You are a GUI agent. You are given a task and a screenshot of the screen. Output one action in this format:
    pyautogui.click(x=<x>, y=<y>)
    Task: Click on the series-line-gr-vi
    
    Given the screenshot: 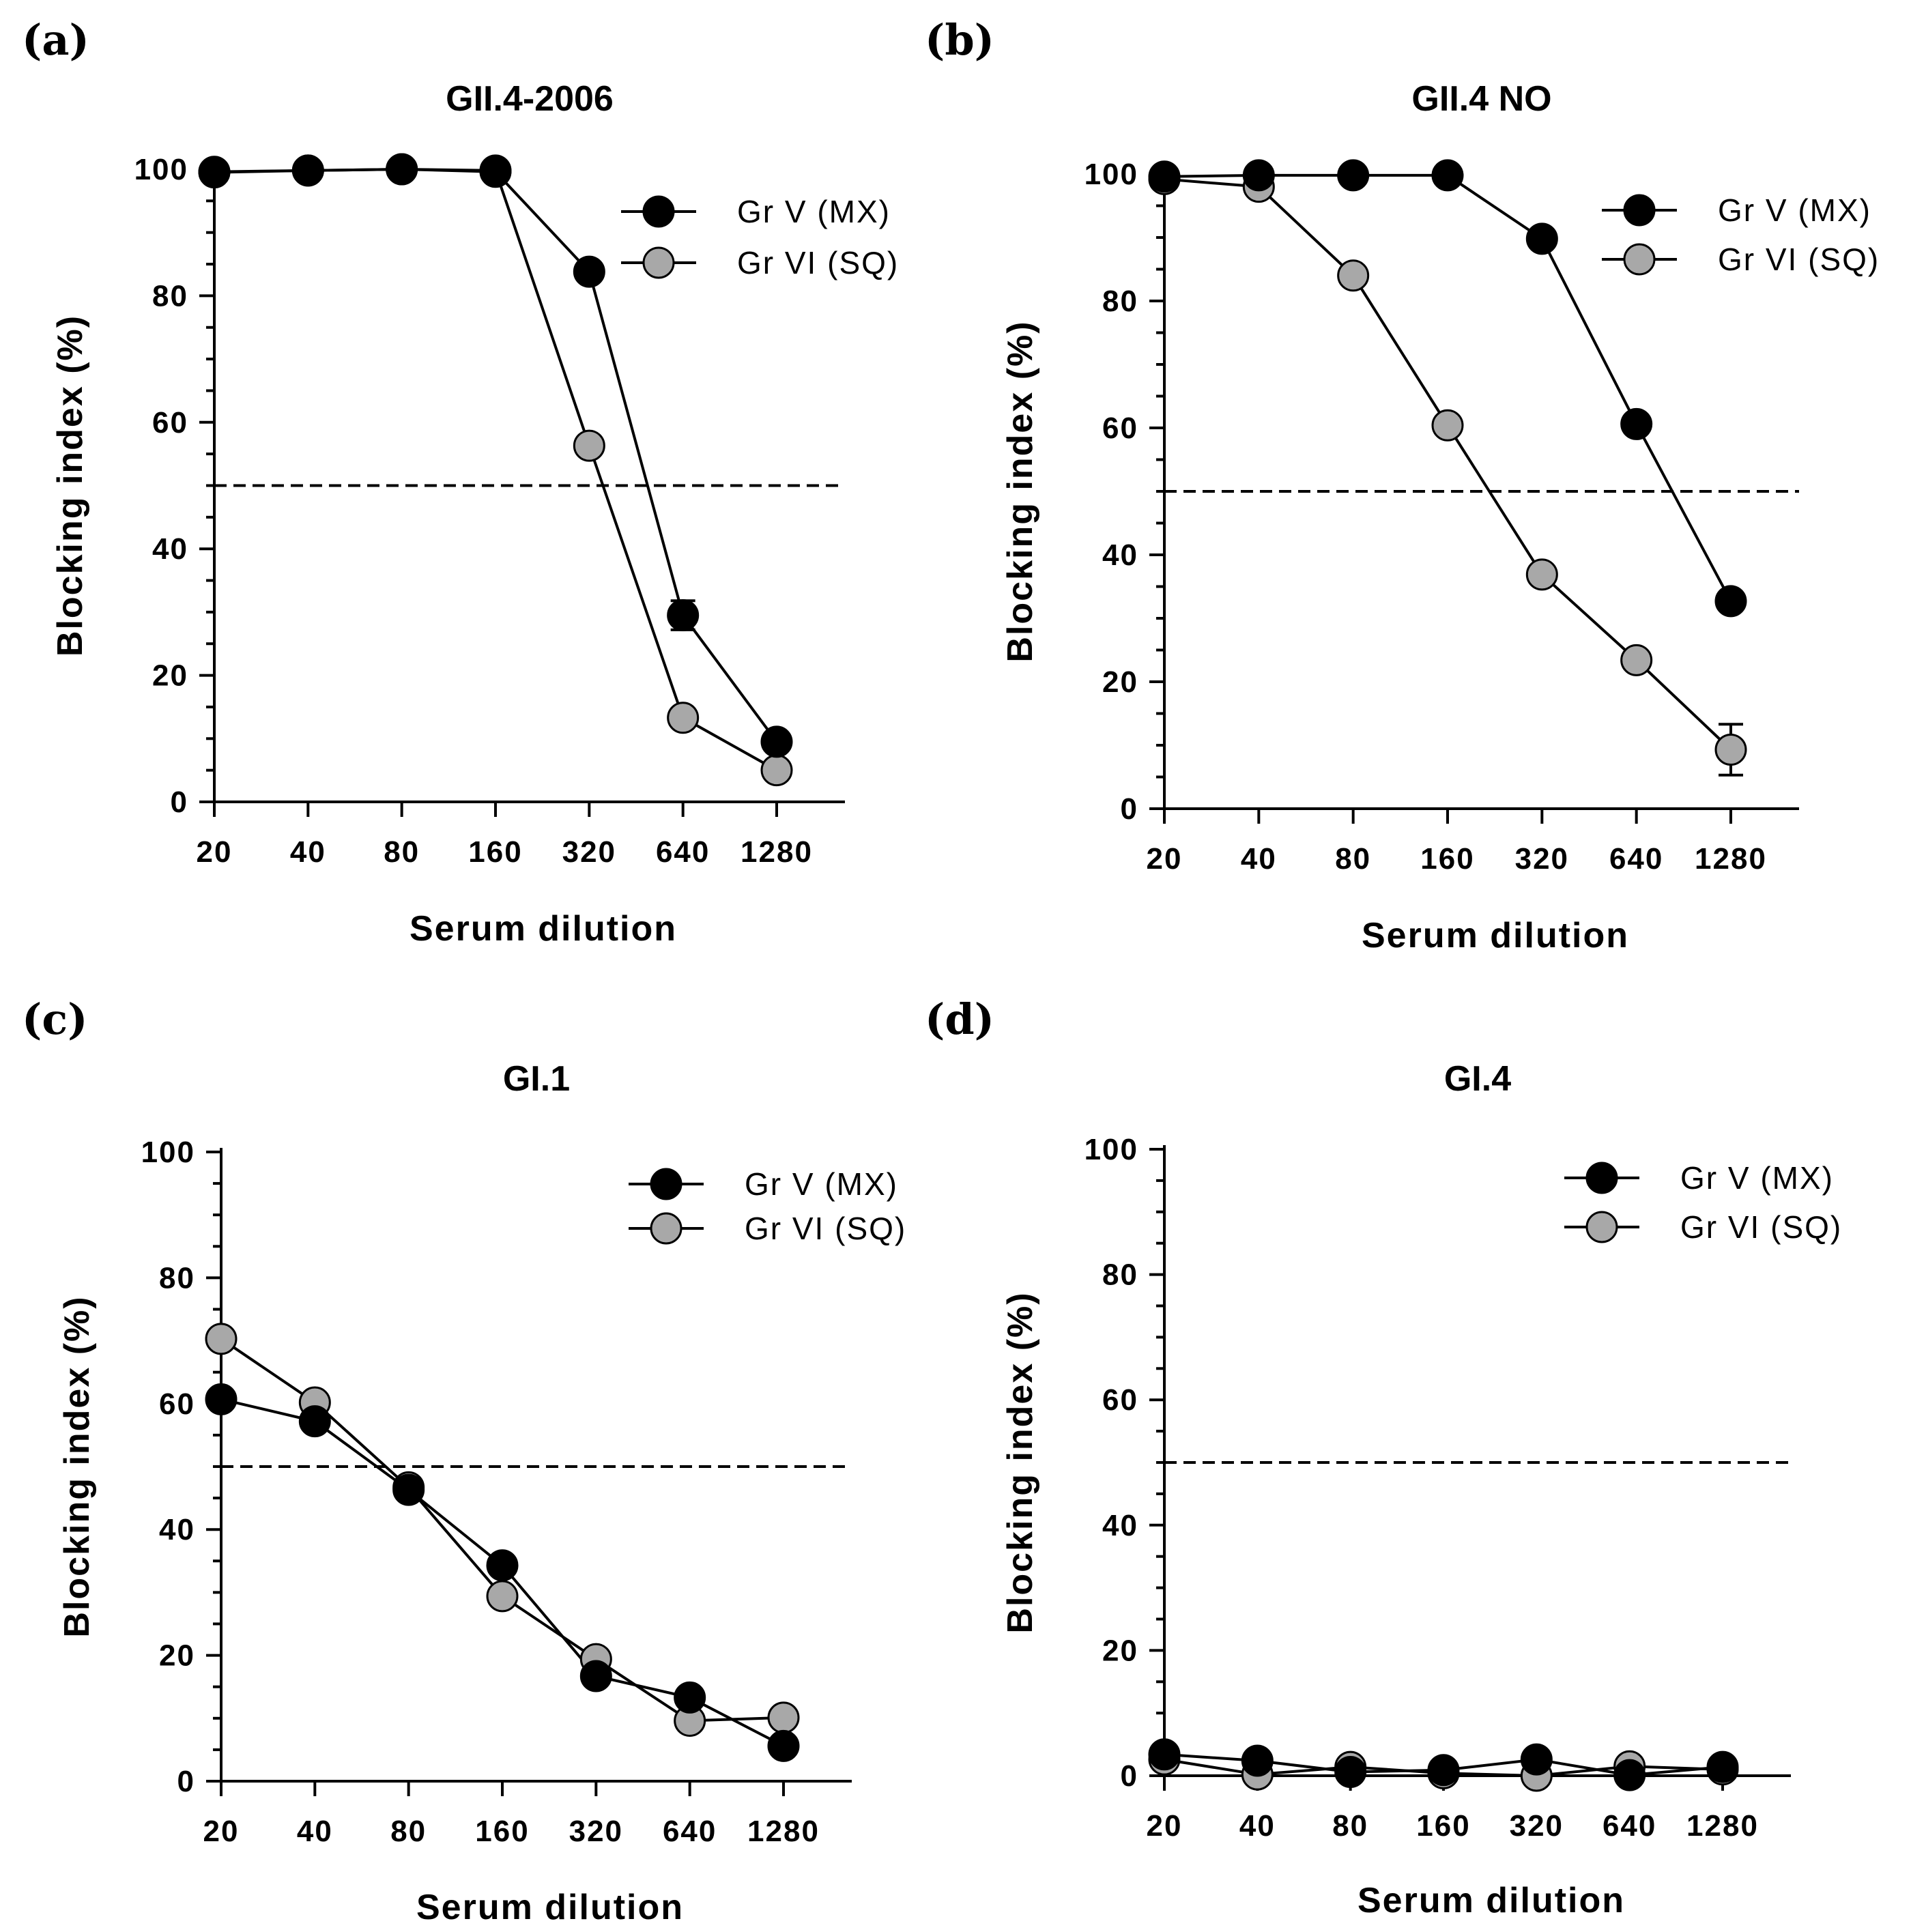 What is the action you would take?
    pyautogui.click(x=495, y=470)
    